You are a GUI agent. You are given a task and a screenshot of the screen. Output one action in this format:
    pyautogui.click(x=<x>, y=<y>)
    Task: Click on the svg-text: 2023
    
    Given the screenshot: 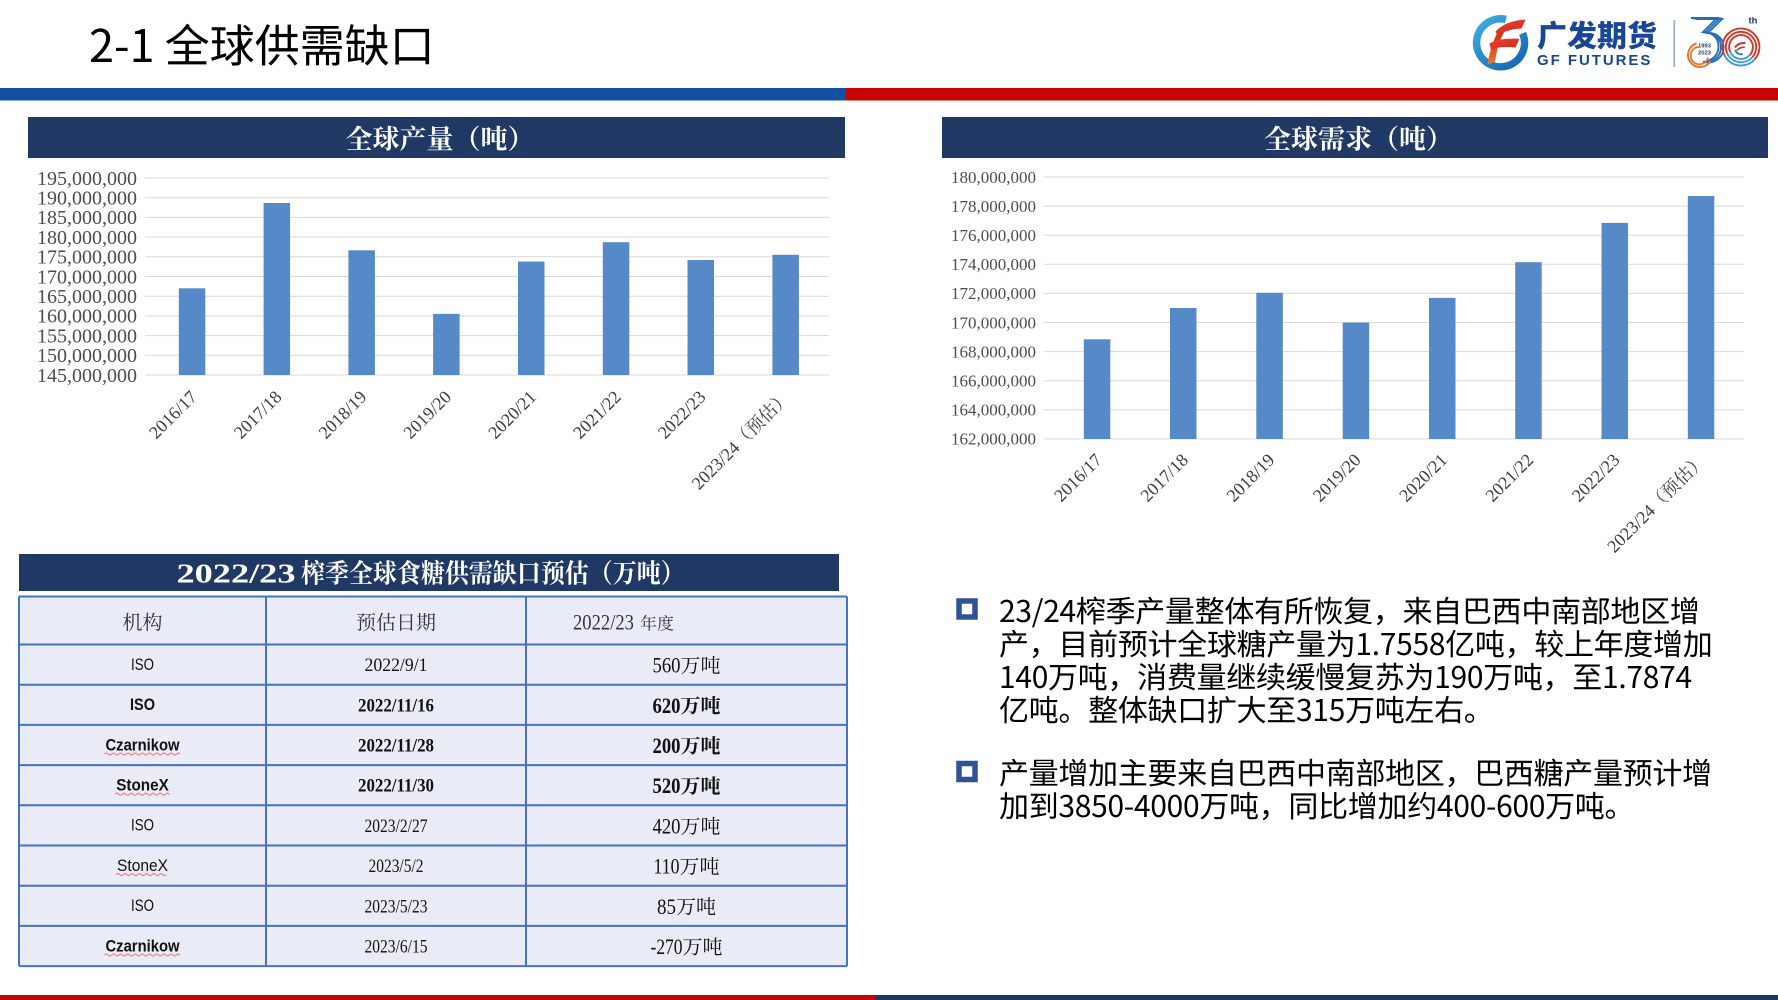 What is the action you would take?
    pyautogui.click(x=1705, y=54)
    